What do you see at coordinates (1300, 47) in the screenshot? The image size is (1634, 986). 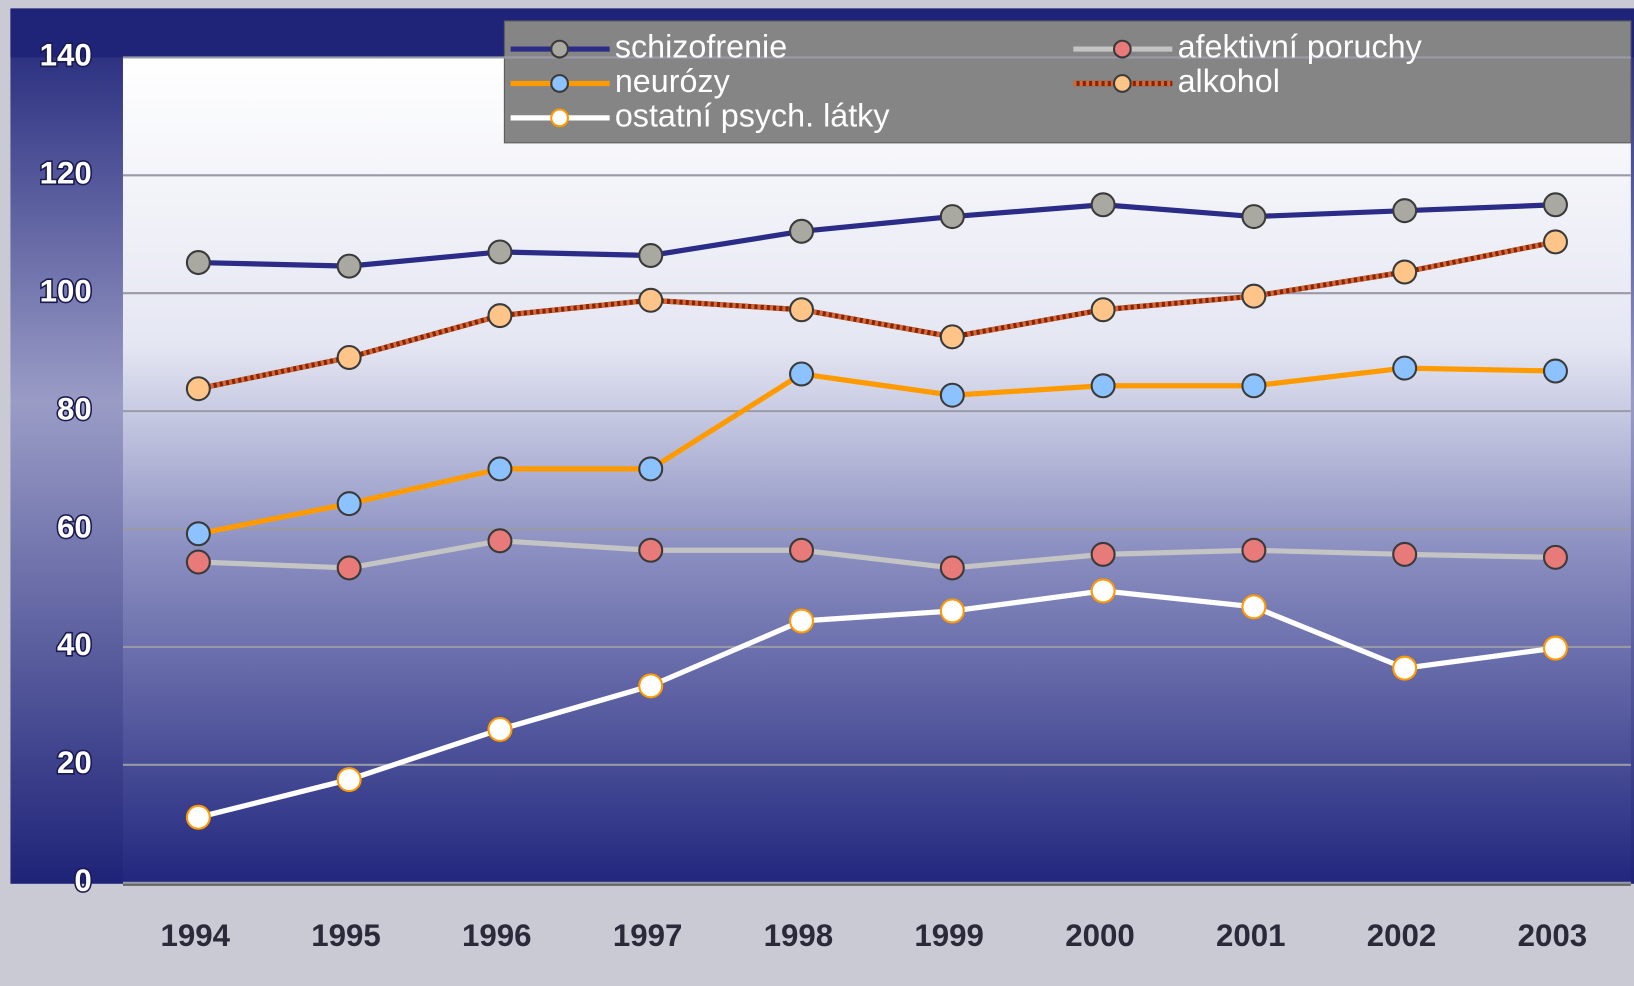 I see `legend-label: afektivní poruchy` at bounding box center [1300, 47].